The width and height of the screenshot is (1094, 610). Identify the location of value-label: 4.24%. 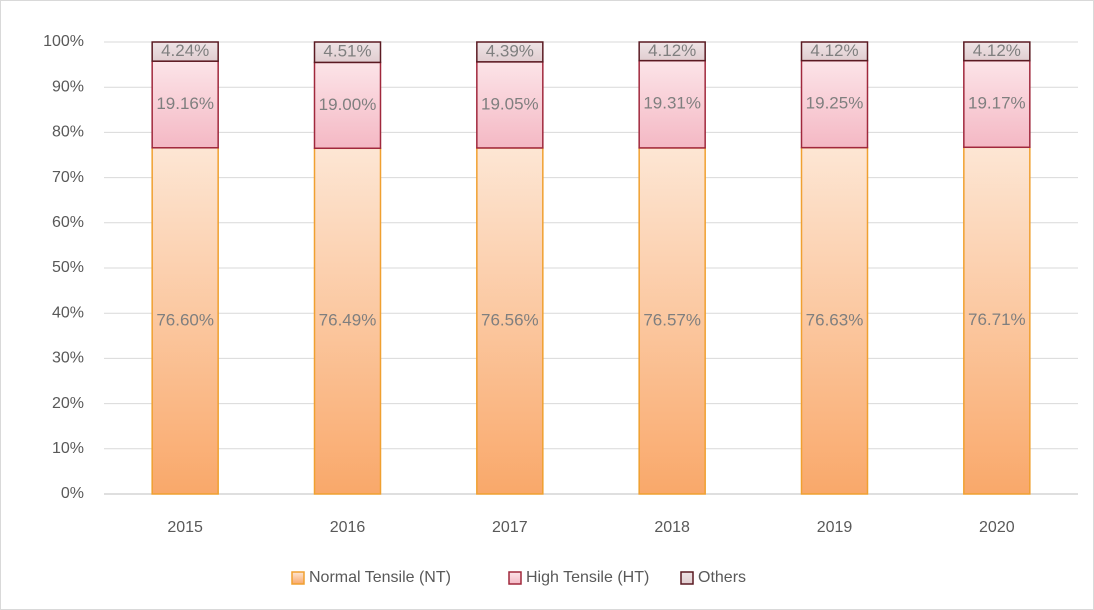
(185, 50).